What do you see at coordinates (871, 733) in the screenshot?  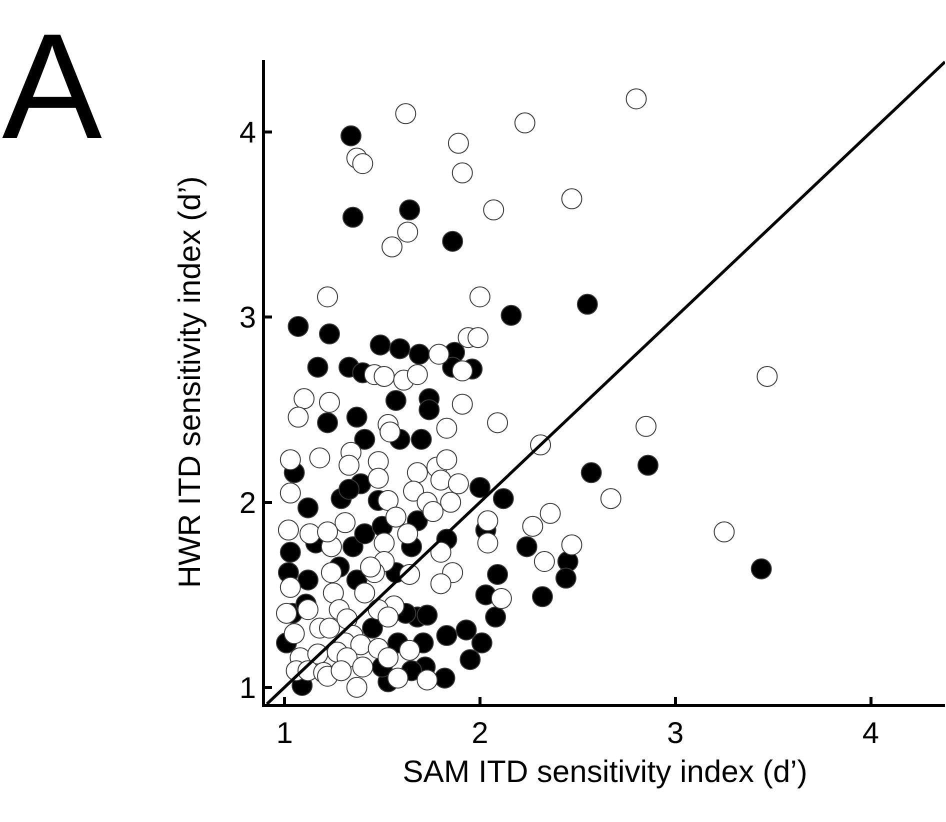 I see `x-tick-label: 4` at bounding box center [871, 733].